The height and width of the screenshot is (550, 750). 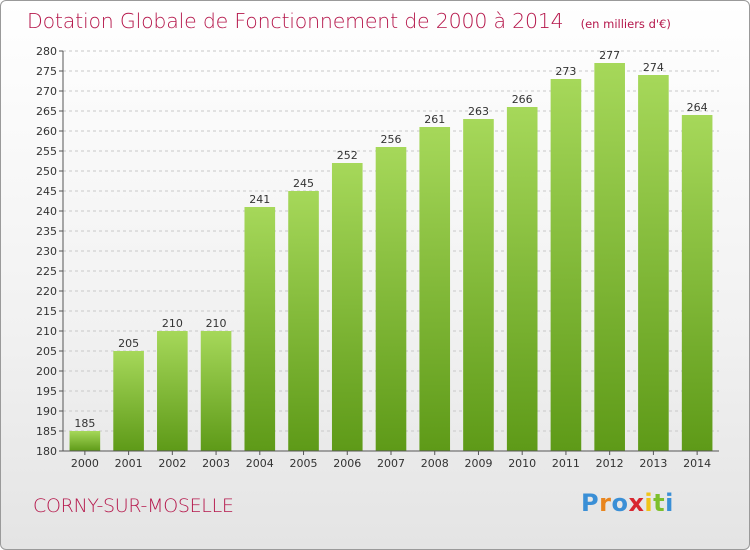 What do you see at coordinates (46, 431) in the screenshot?
I see `y-tick-label: 185` at bounding box center [46, 431].